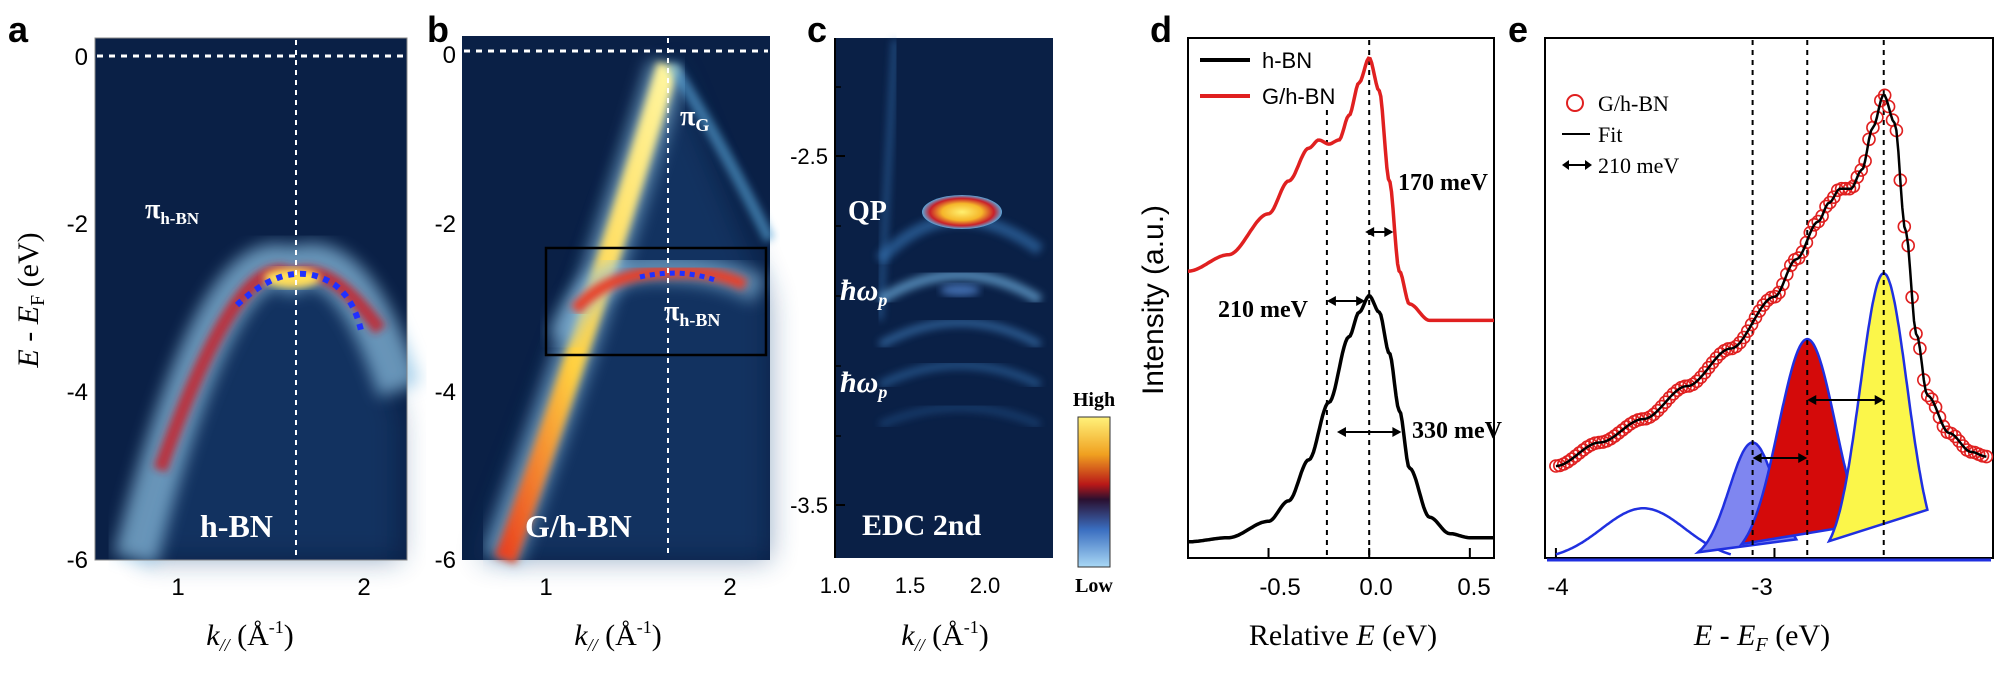  What do you see at coordinates (77, 392) in the screenshot?
I see `ytick: -4` at bounding box center [77, 392].